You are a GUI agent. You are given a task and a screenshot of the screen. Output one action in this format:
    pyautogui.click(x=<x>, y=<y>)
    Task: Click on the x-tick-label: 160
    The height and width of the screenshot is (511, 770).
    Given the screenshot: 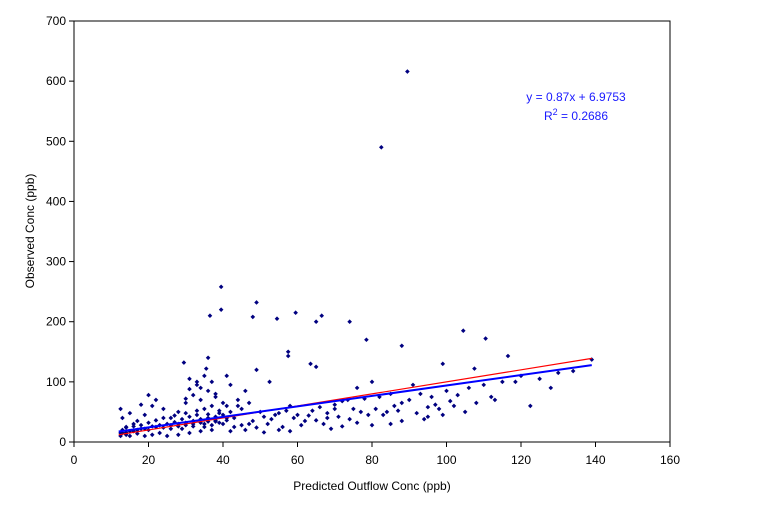 What is the action you would take?
    pyautogui.click(x=670, y=460)
    